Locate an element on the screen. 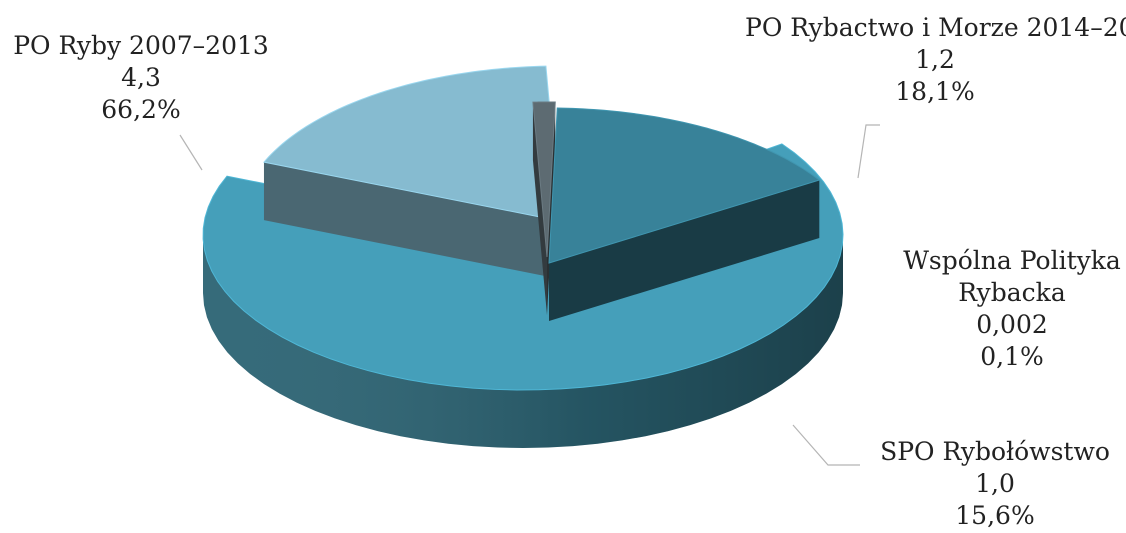  leader-line-spo is located at coordinates (826, 445).